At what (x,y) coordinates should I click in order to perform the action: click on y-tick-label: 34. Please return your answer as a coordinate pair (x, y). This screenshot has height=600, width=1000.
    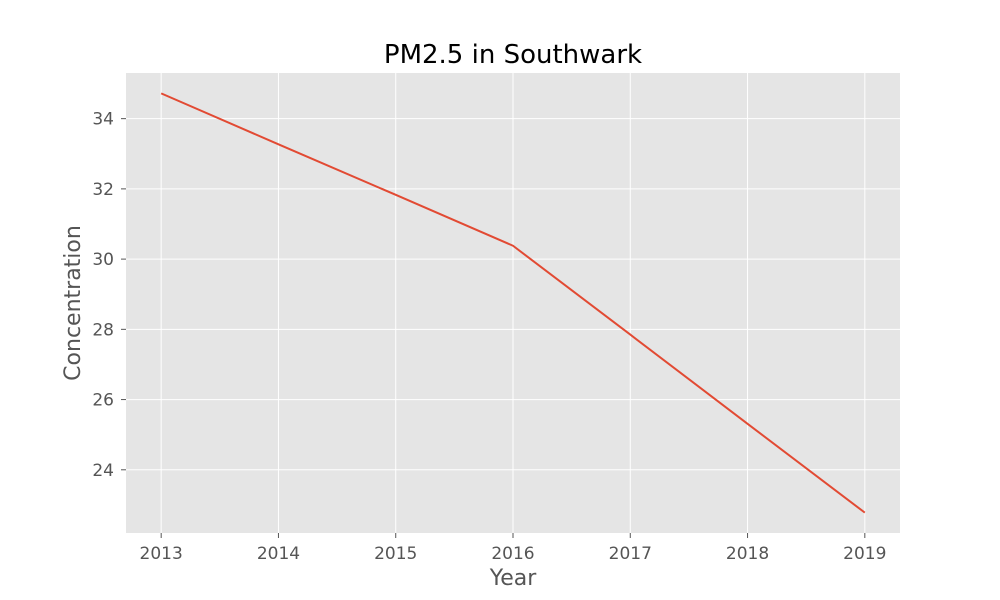
    Looking at the image, I should click on (103, 120).